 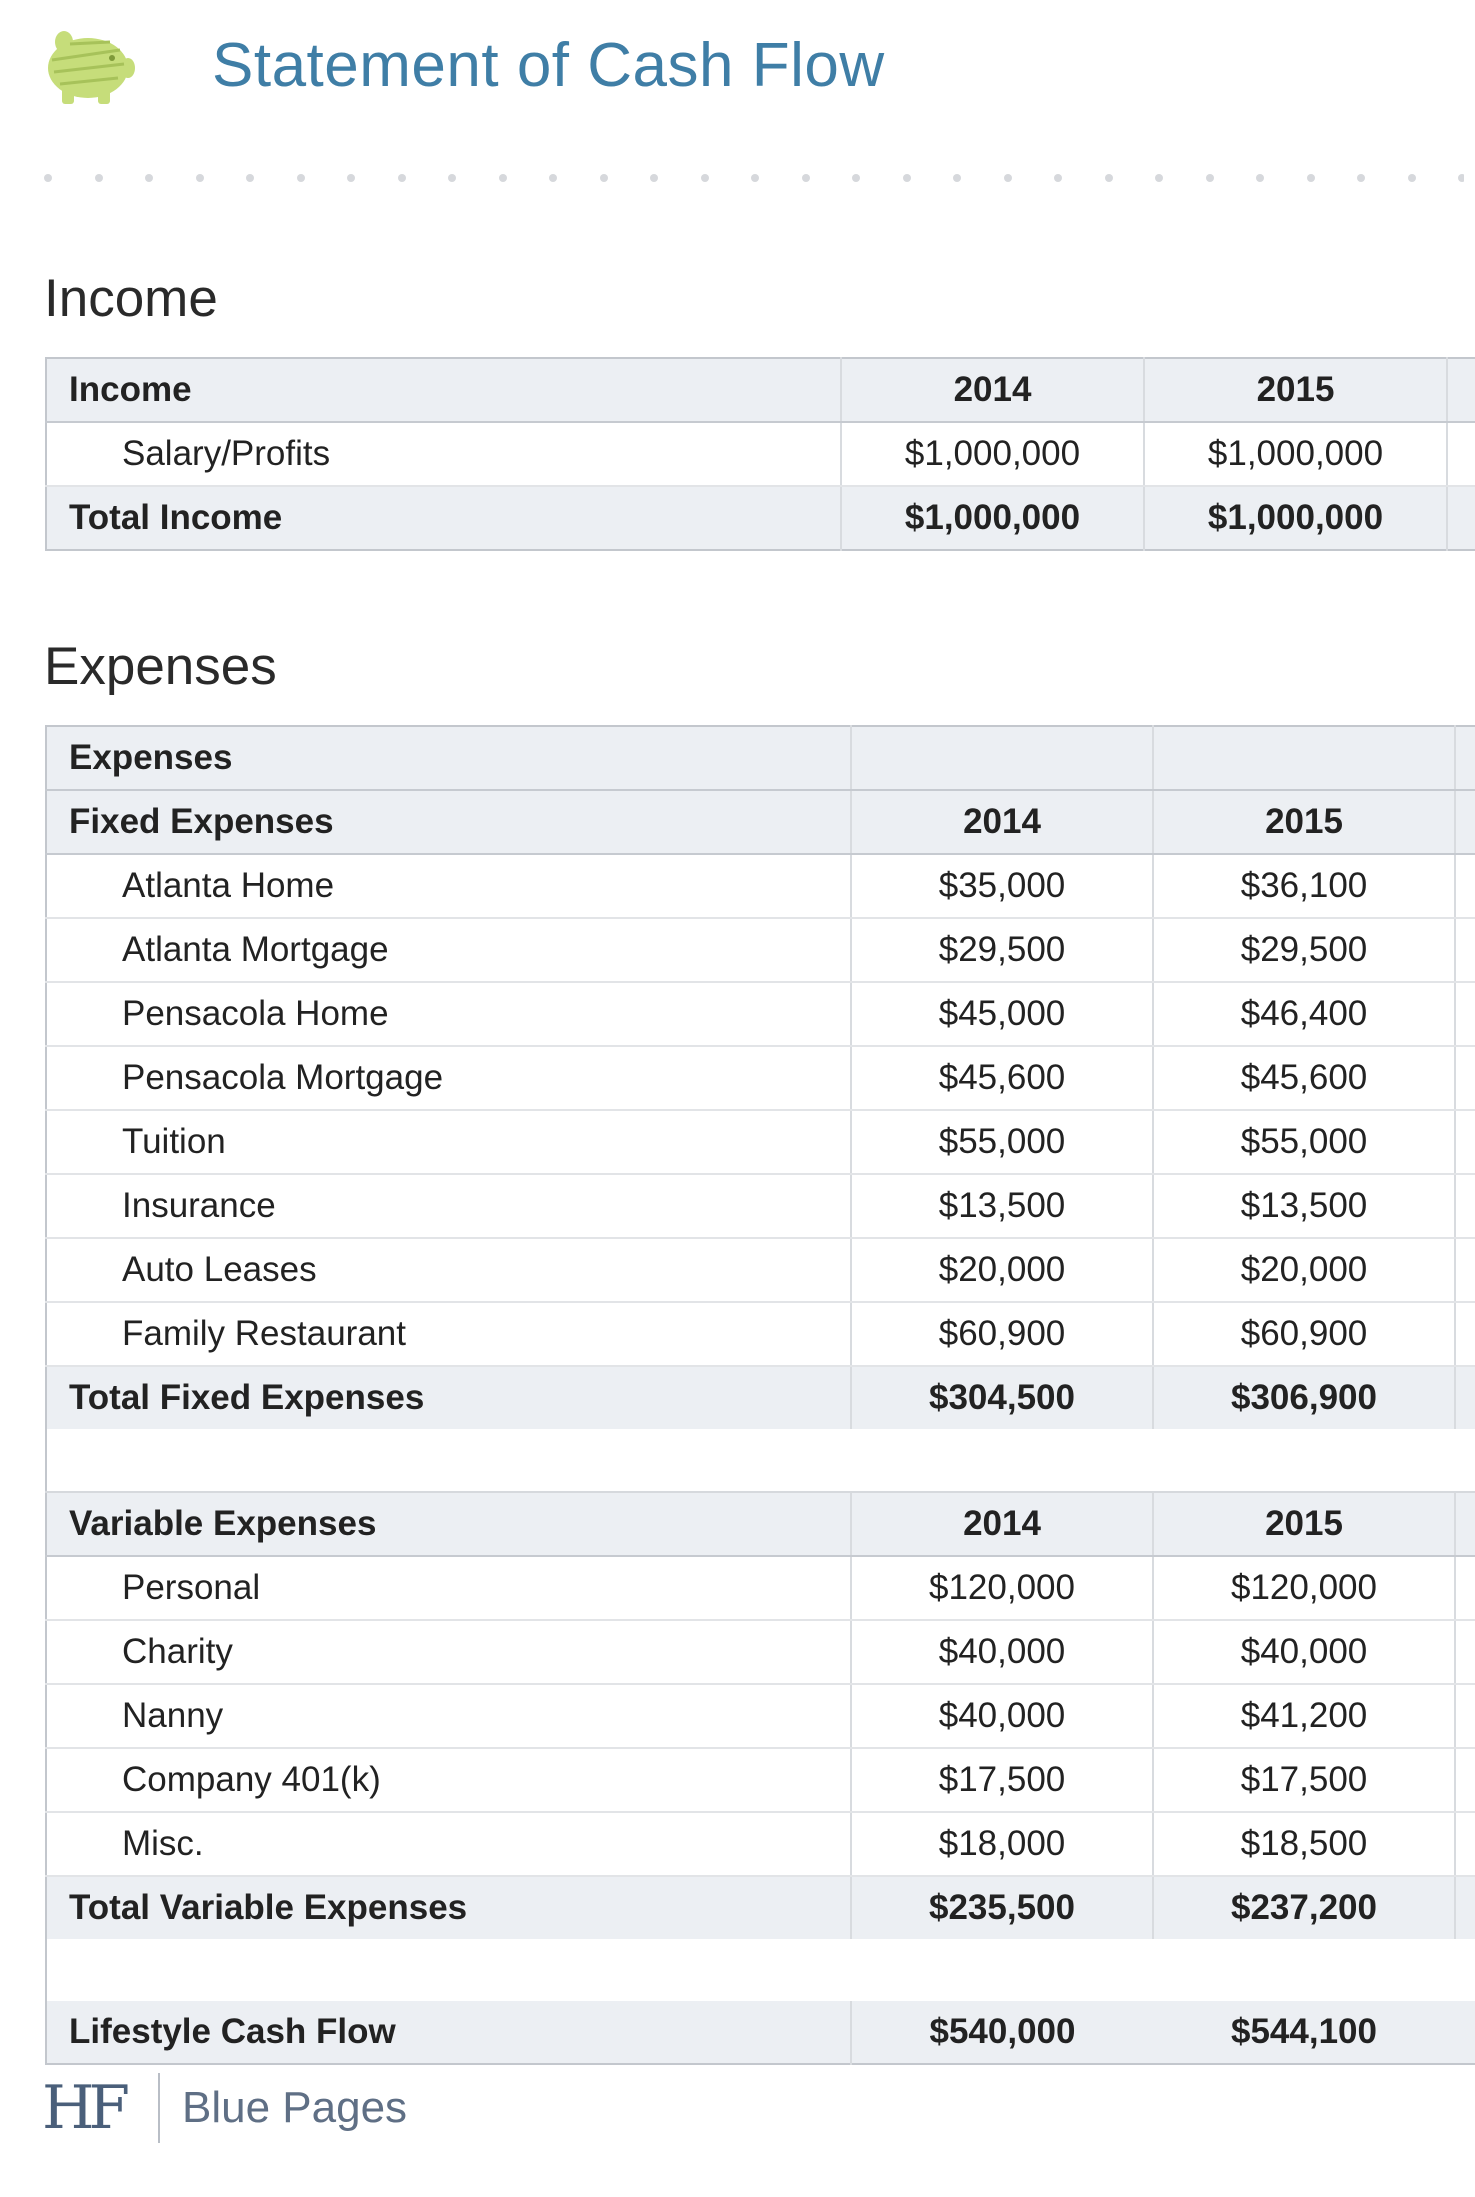 I want to click on dotted-divider, so click(x=754, y=178).